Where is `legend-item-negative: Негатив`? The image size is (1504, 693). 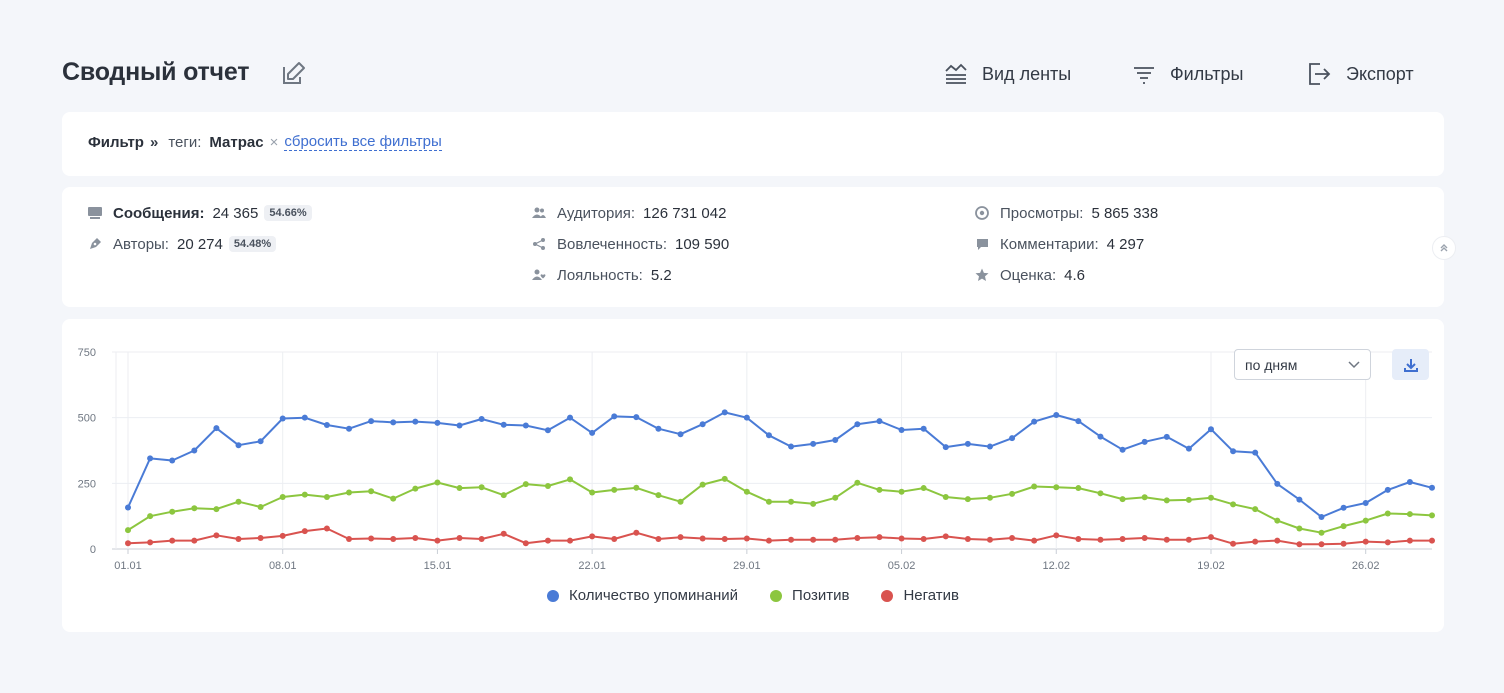 legend-item-negative: Негатив is located at coordinates (920, 595).